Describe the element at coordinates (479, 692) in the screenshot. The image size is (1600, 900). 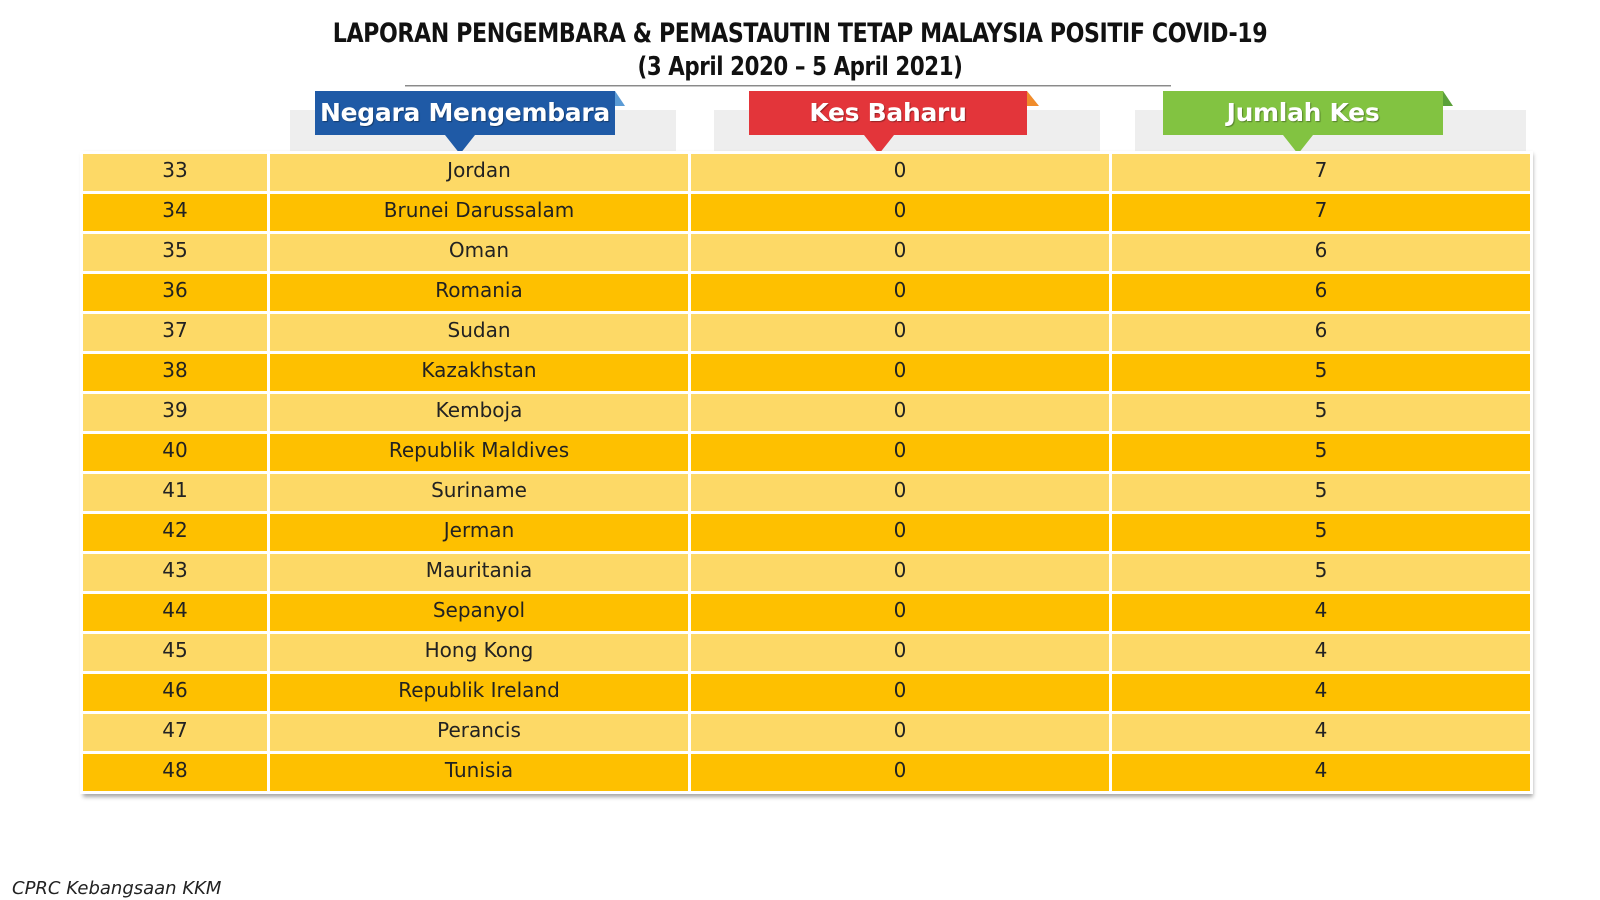
I see `cell-country: Republik Ireland` at that location.